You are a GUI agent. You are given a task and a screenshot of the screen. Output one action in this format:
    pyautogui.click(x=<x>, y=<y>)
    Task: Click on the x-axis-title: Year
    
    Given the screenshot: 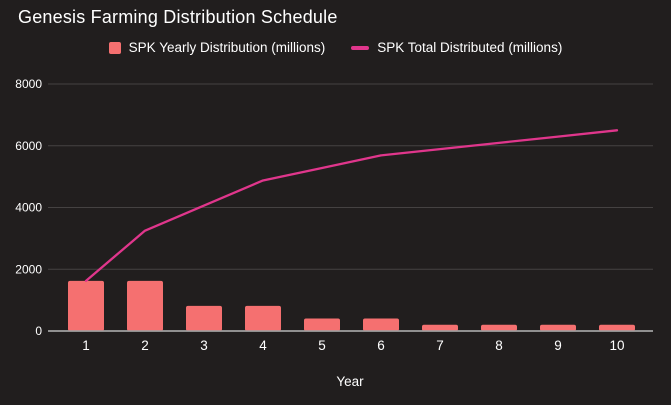 What is the action you would take?
    pyautogui.click(x=350, y=381)
    